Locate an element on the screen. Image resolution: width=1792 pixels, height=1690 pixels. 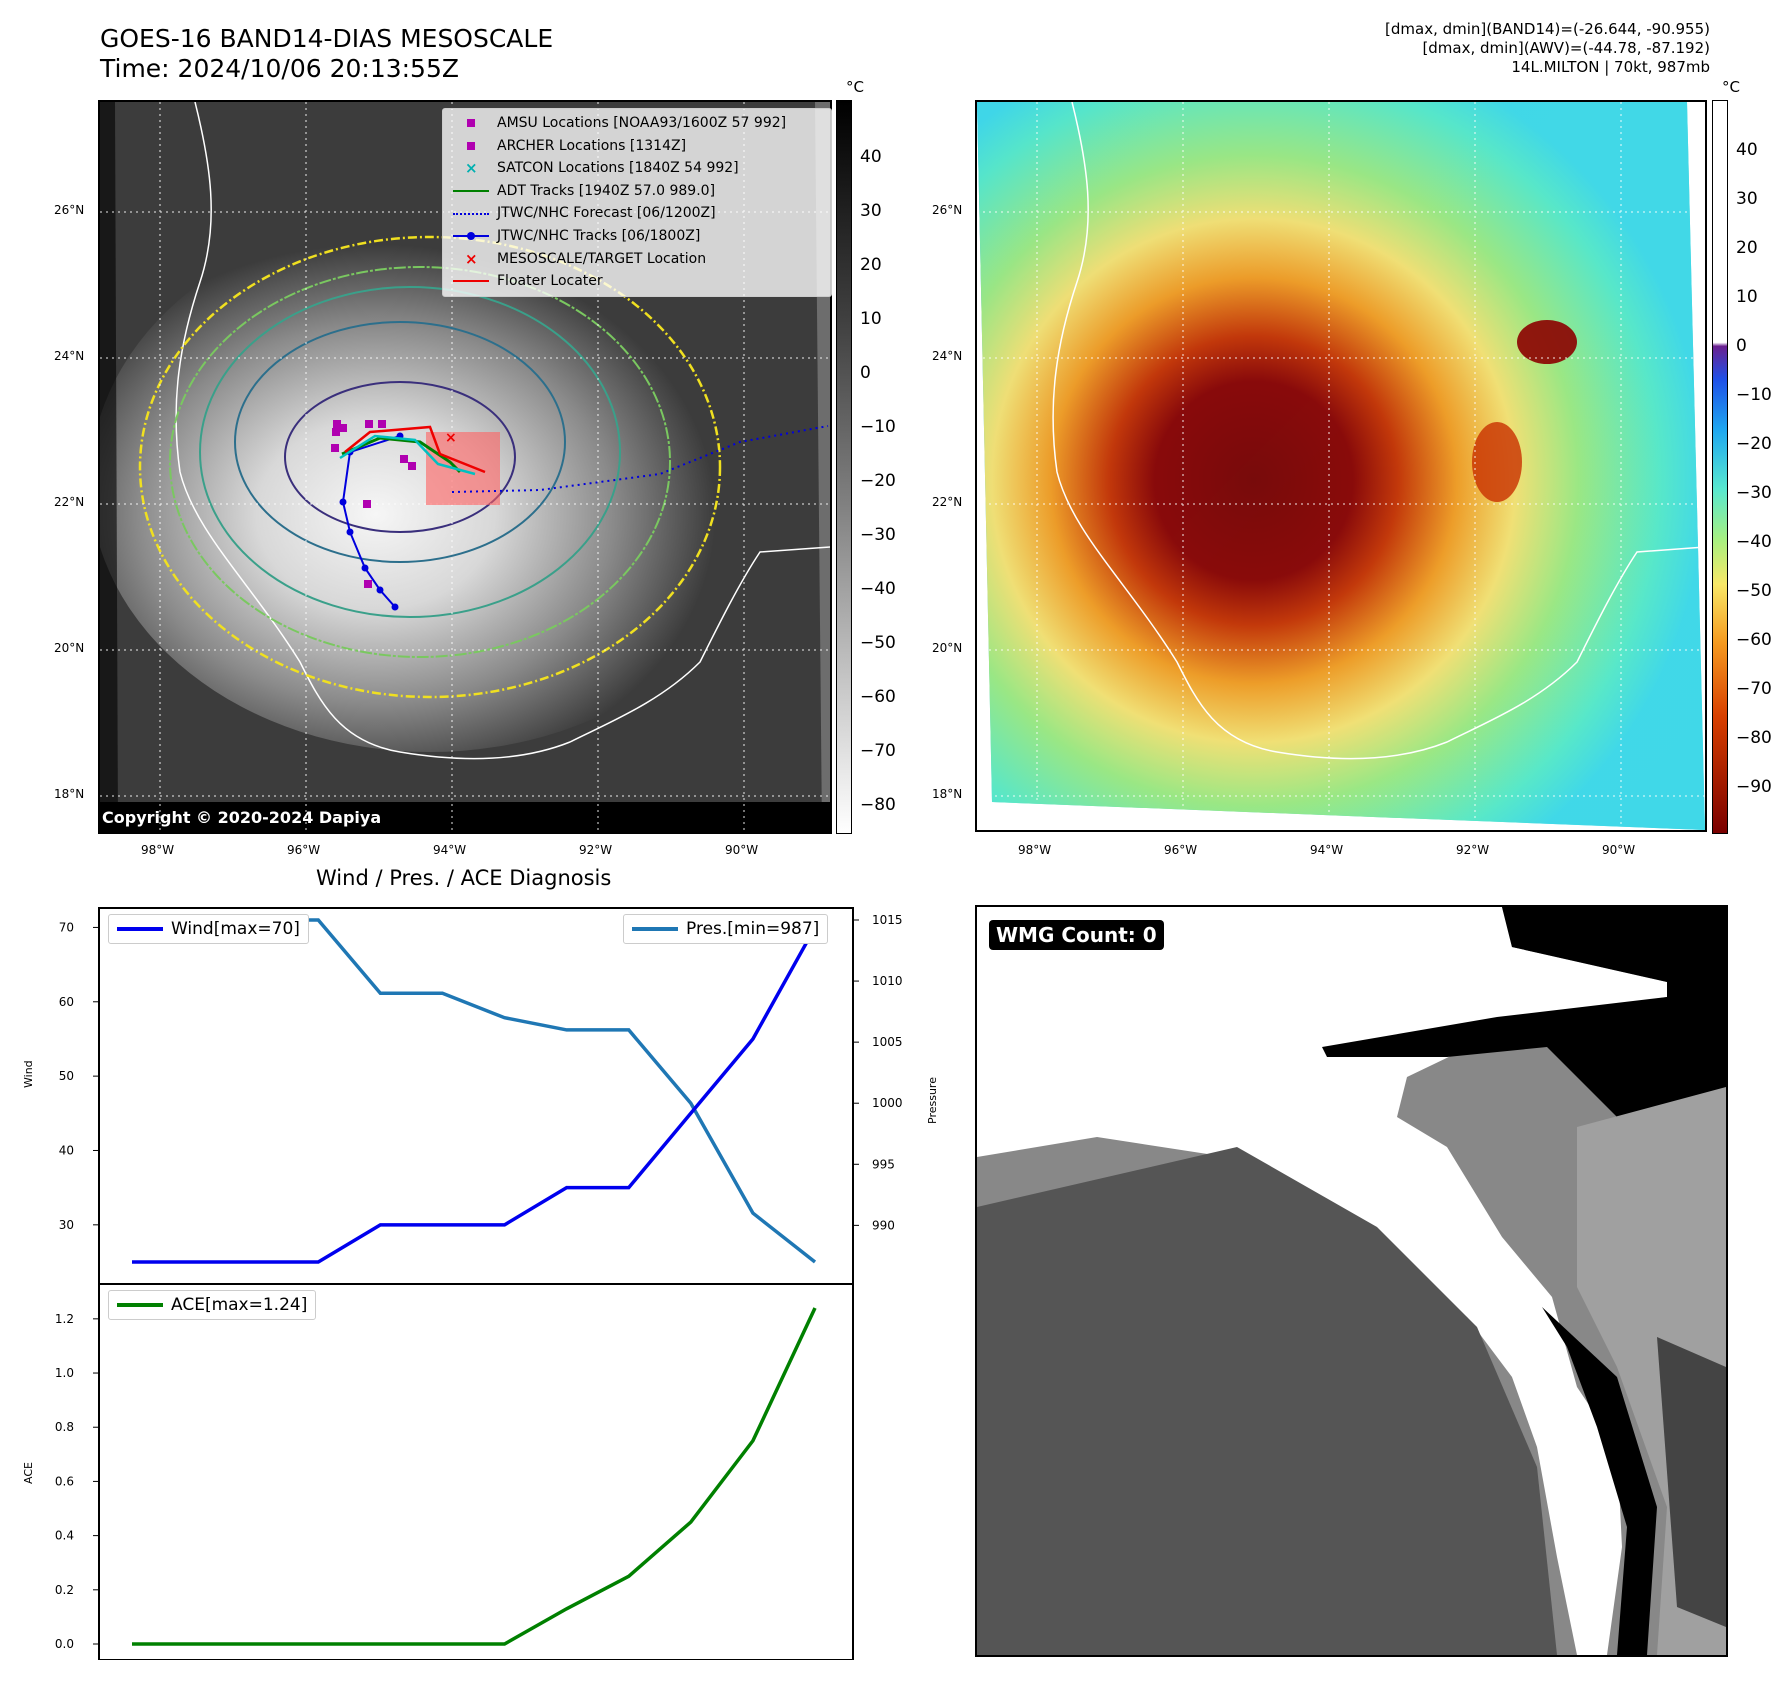
ace-tick-label: 0.4 is located at coordinates (64, 1536).